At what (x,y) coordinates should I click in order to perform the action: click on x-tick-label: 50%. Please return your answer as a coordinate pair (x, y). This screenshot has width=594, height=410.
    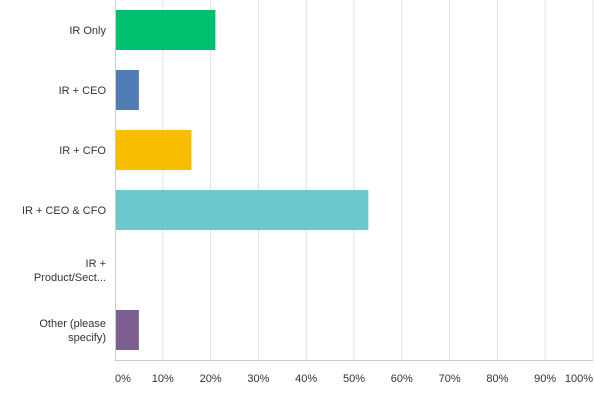
    Looking at the image, I should click on (354, 379).